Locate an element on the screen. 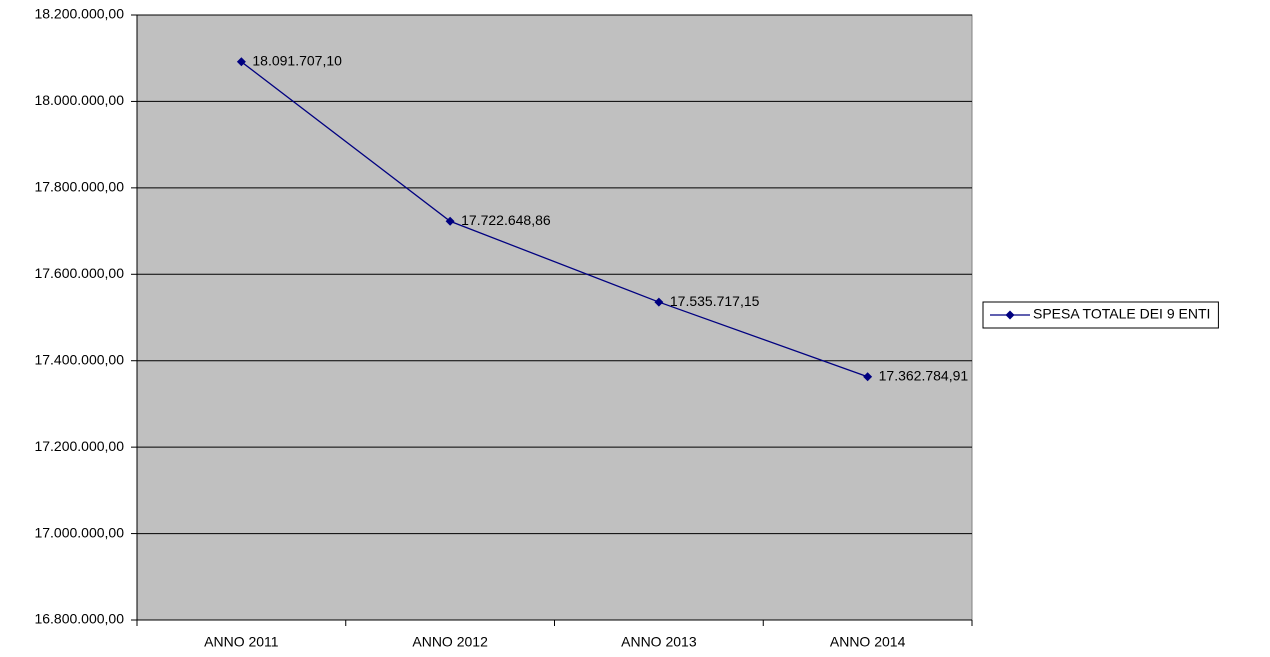  data-label: 17.535.717,15 is located at coordinates (715, 301).